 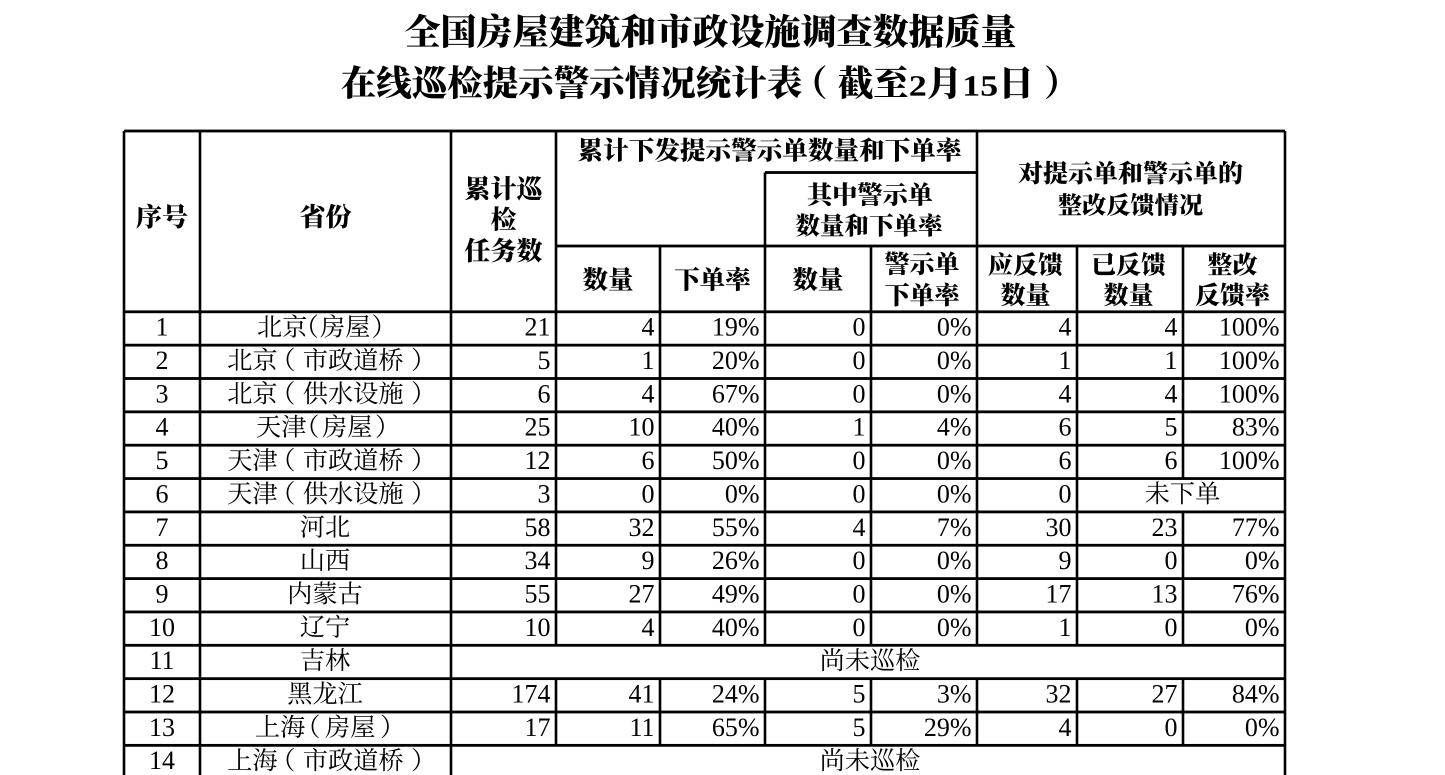 I want to click on svg-text: 55%, so click(x=736, y=527).